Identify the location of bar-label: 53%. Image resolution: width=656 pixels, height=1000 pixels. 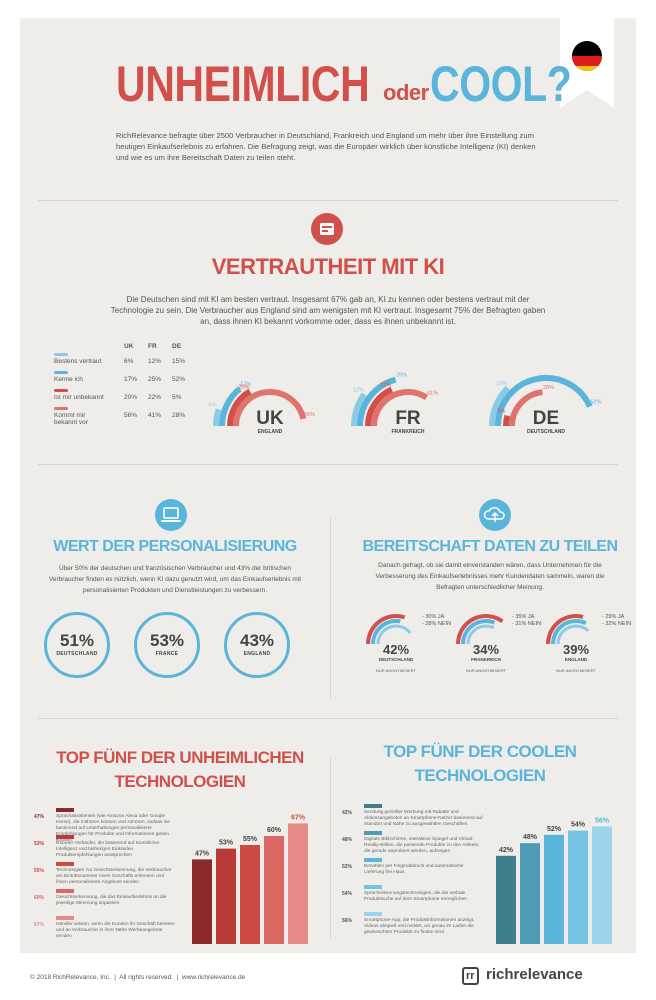
(226, 843).